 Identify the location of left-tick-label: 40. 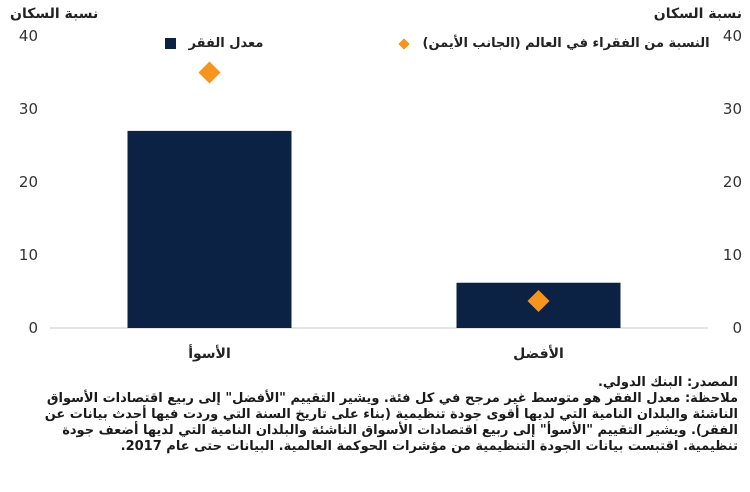
(28, 36).